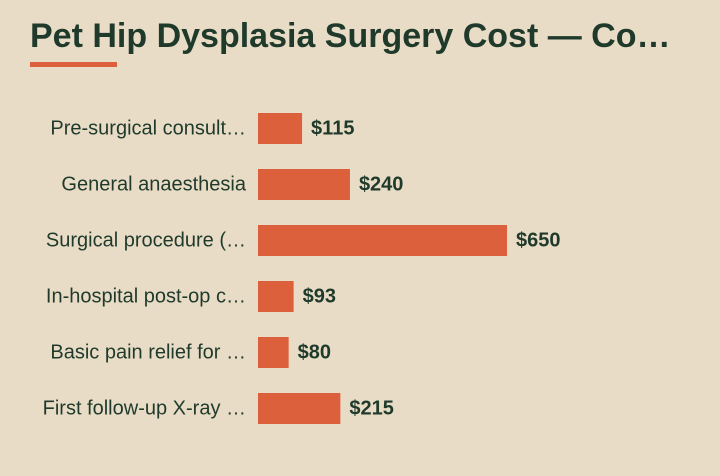 The image size is (720, 476). What do you see at coordinates (314, 353) in the screenshot?
I see `value-label: $80` at bounding box center [314, 353].